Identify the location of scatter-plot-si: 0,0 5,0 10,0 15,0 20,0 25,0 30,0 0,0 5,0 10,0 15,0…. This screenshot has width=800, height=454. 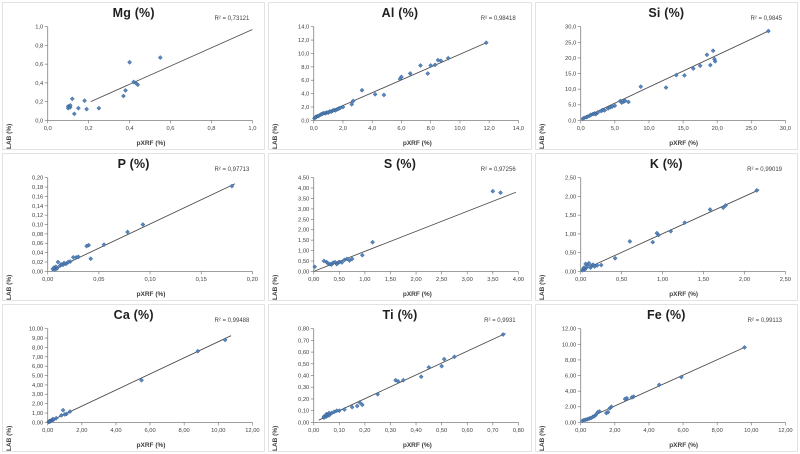
(678, 78).